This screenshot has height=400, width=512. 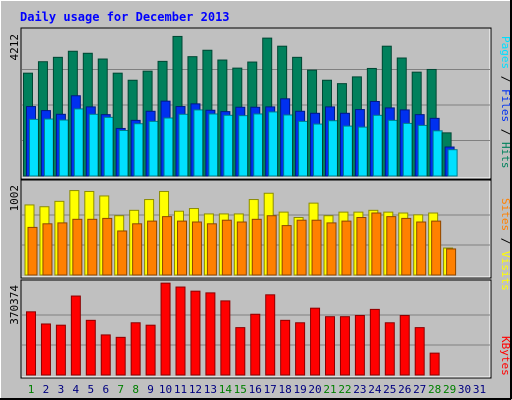 What do you see at coordinates (46, 389) in the screenshot?
I see `day-label-2: 2` at bounding box center [46, 389].